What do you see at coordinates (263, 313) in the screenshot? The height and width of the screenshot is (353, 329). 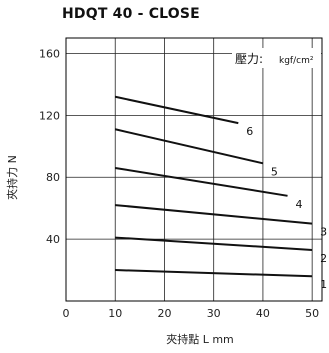 I see `x-tick-label: 40` at bounding box center [263, 313].